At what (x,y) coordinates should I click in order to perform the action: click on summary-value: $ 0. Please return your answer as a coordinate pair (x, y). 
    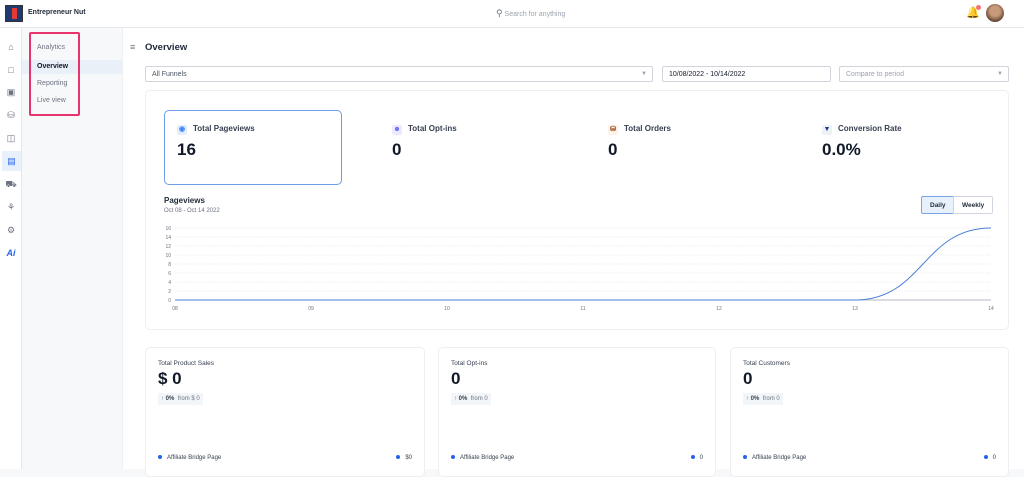
    Looking at the image, I should click on (170, 379).